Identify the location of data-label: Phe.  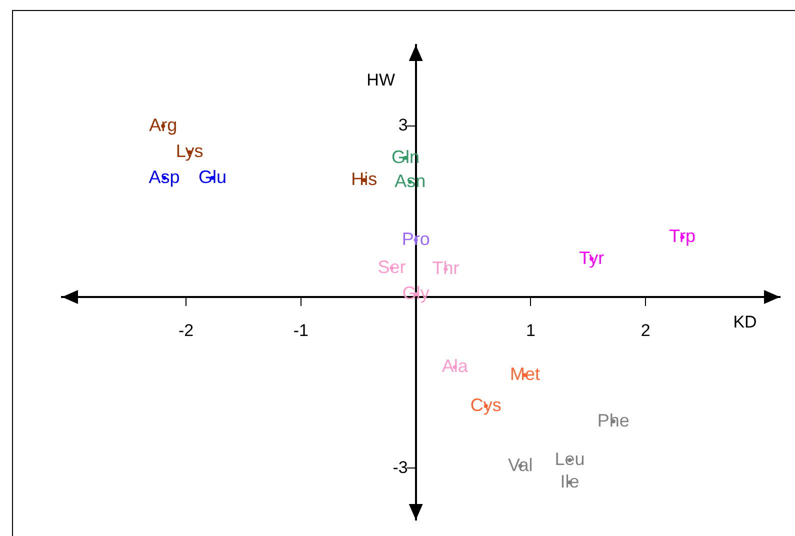
(613, 420).